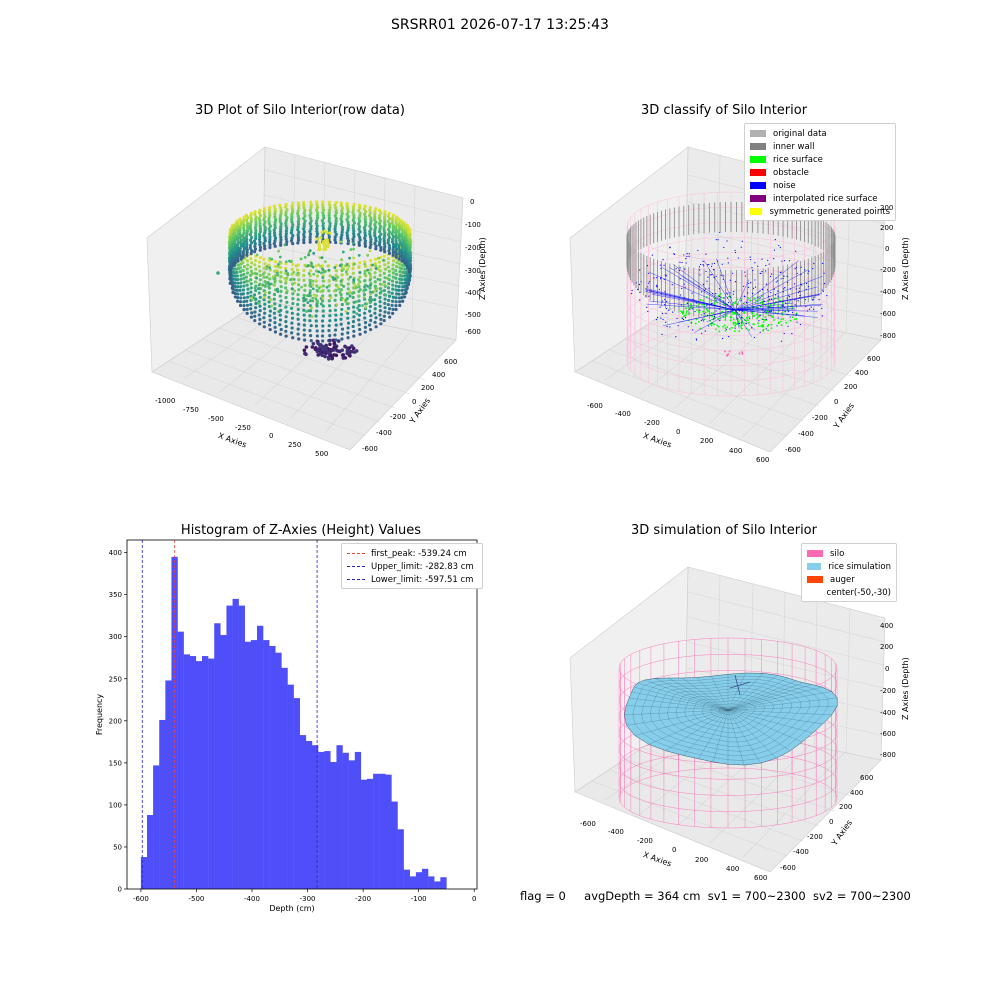  Describe the element at coordinates (887, 208) in the screenshot. I see `p2-ztick: 200` at that location.